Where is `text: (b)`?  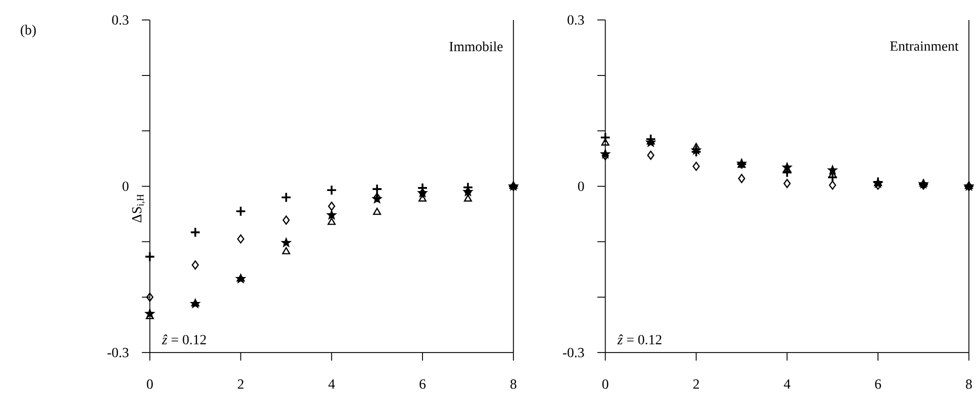 text: (b) is located at coordinates (28, 31).